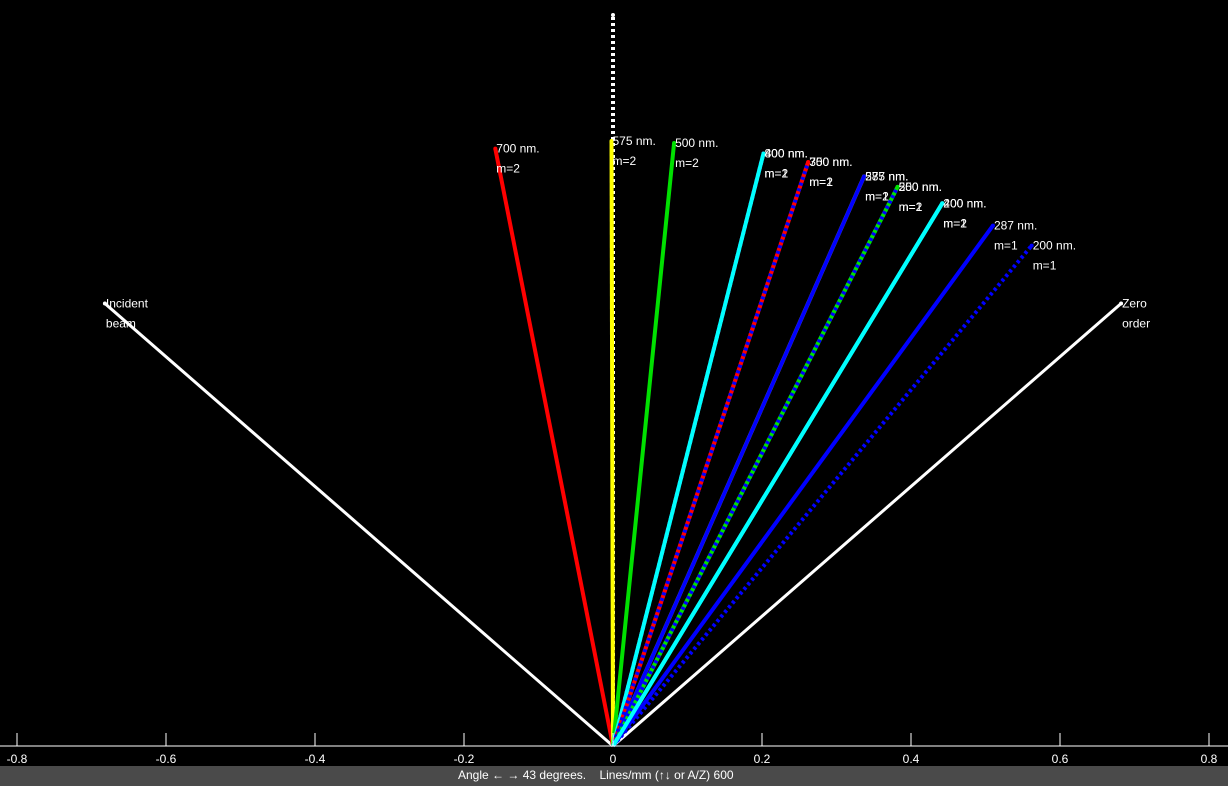 Image resolution: width=1228 pixels, height=786 pixels. Describe the element at coordinates (554, 775) in the screenshot. I see `angle-value: 43 degrees.` at that location.